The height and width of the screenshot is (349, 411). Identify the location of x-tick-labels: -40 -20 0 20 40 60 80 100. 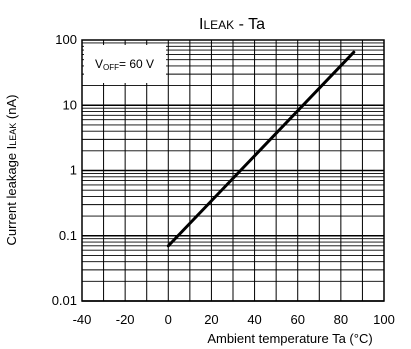
(234, 319).